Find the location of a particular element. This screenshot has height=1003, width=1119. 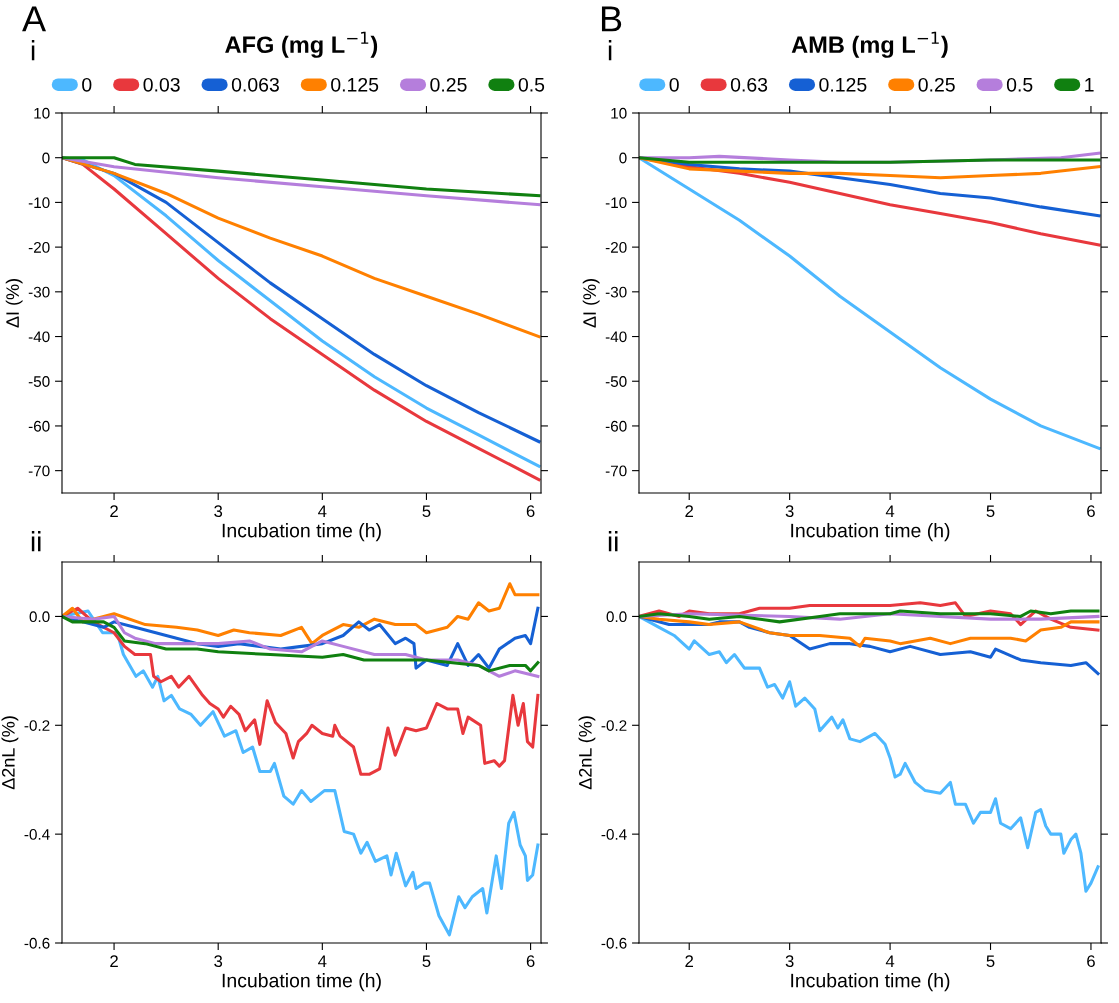

legend-label: 0.03 is located at coordinates (161, 84).